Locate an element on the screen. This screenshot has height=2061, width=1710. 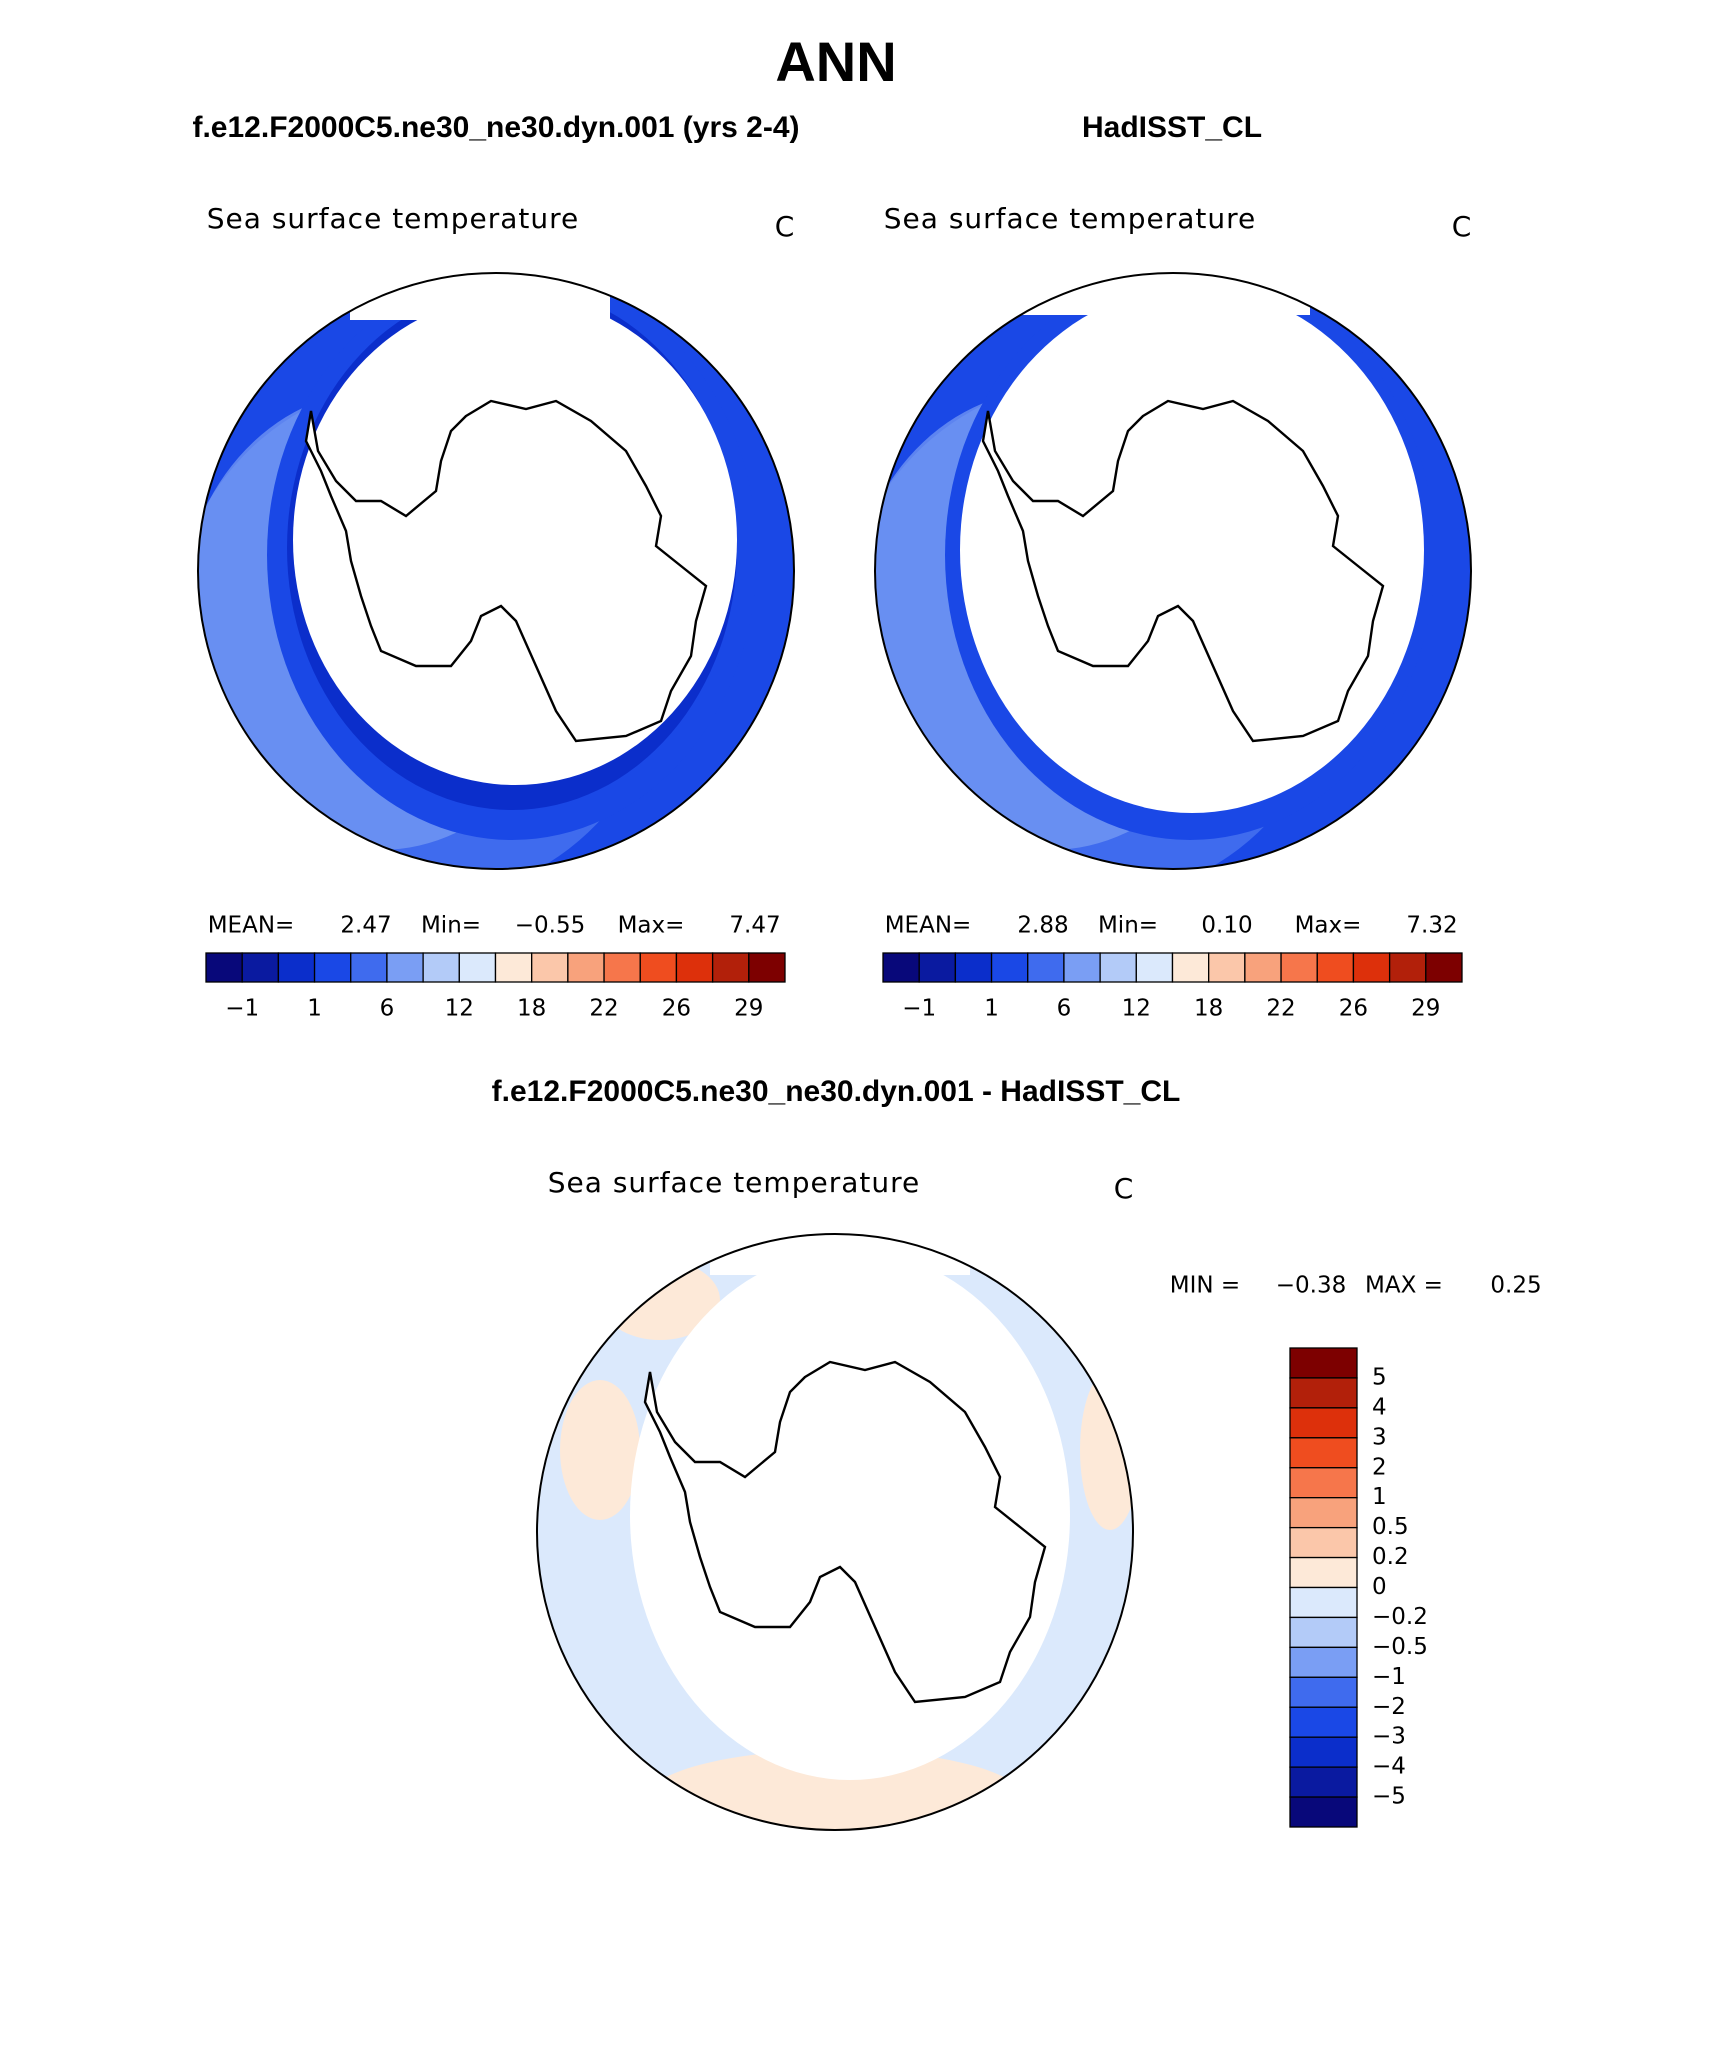
colorbar-label: 3 is located at coordinates (1379, 1437).